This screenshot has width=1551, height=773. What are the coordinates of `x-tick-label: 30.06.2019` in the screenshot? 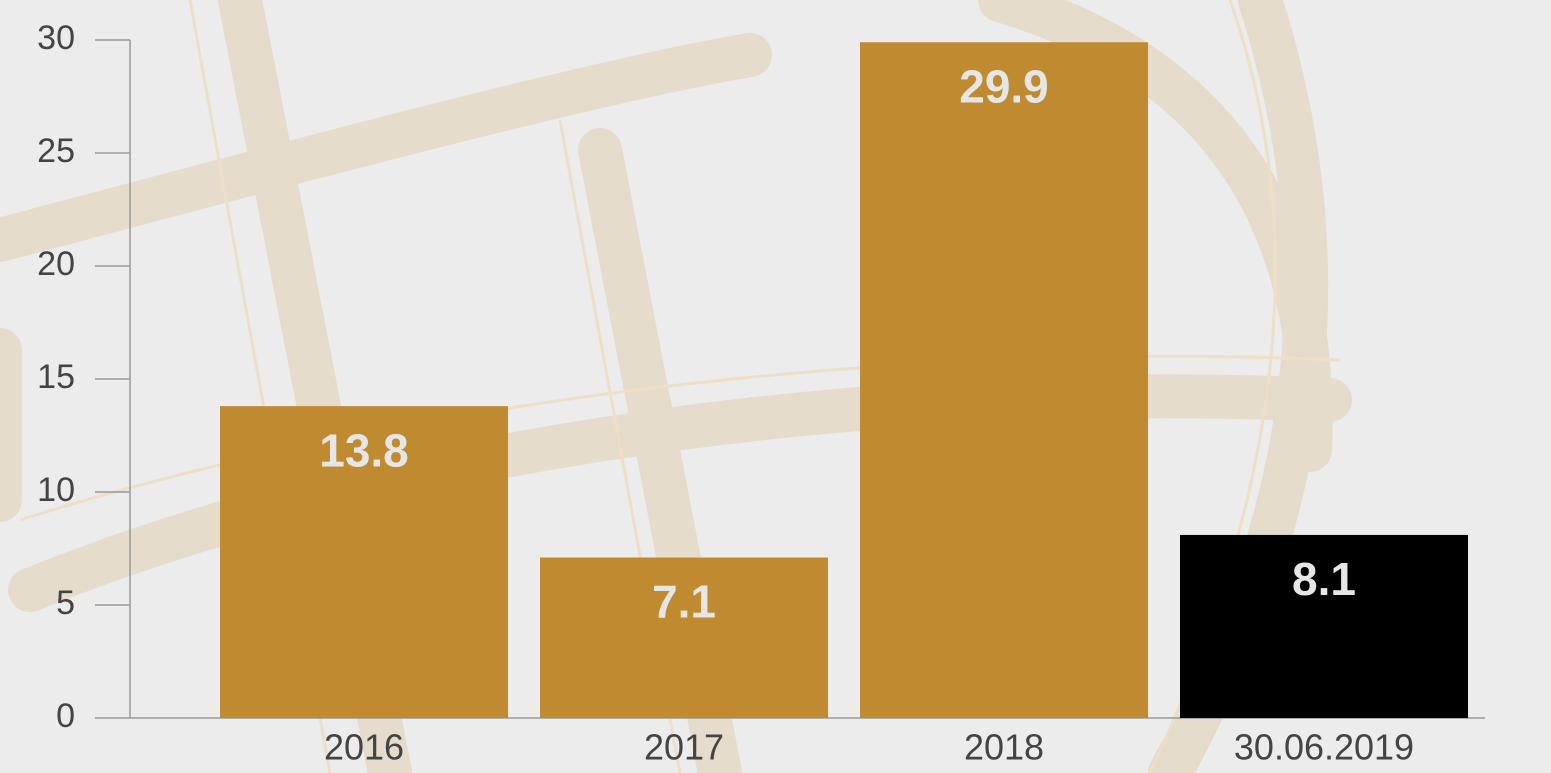 It's located at (1324, 747).